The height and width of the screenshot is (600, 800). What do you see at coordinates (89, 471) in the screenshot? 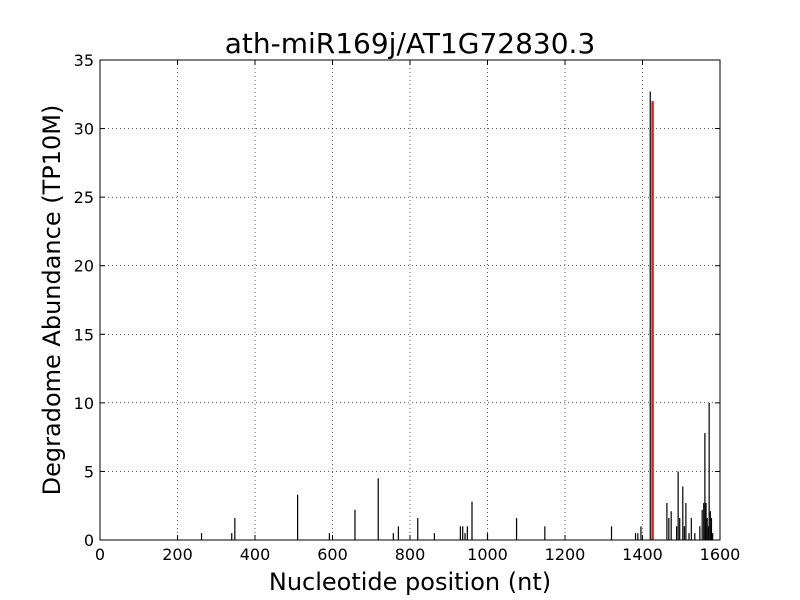
I see `y-tick-label: 5` at bounding box center [89, 471].